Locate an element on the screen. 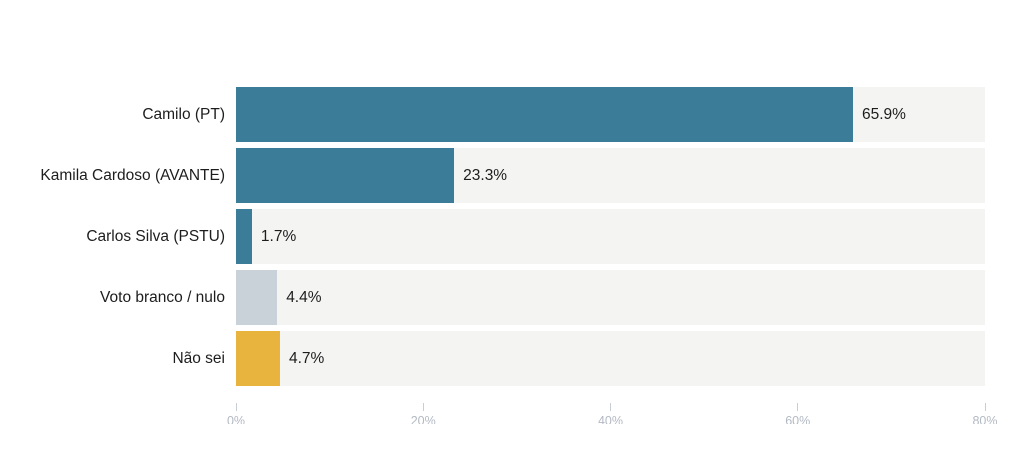 This screenshot has width=1021, height=456. value-label: 65.9% is located at coordinates (883, 114).